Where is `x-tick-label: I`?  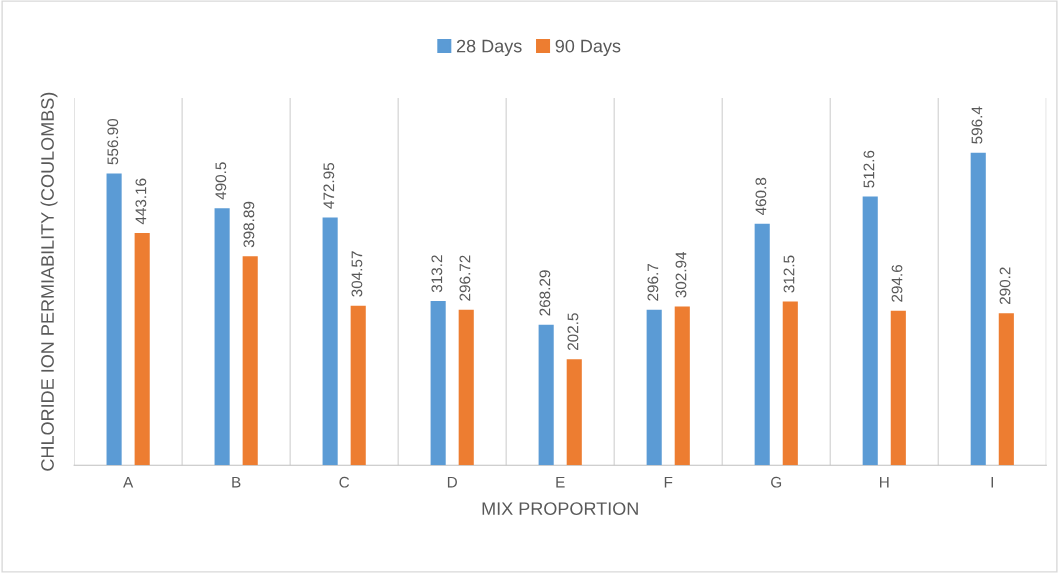 x-tick-label: I is located at coordinates (992, 482).